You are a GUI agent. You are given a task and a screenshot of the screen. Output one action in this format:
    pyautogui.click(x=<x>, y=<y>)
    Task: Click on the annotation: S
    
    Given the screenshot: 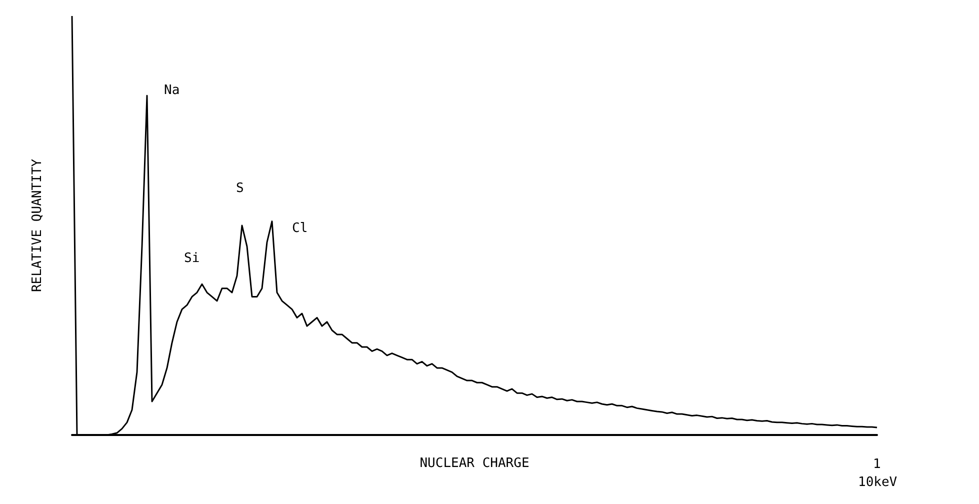 What is the action you would take?
    pyautogui.click(x=240, y=188)
    